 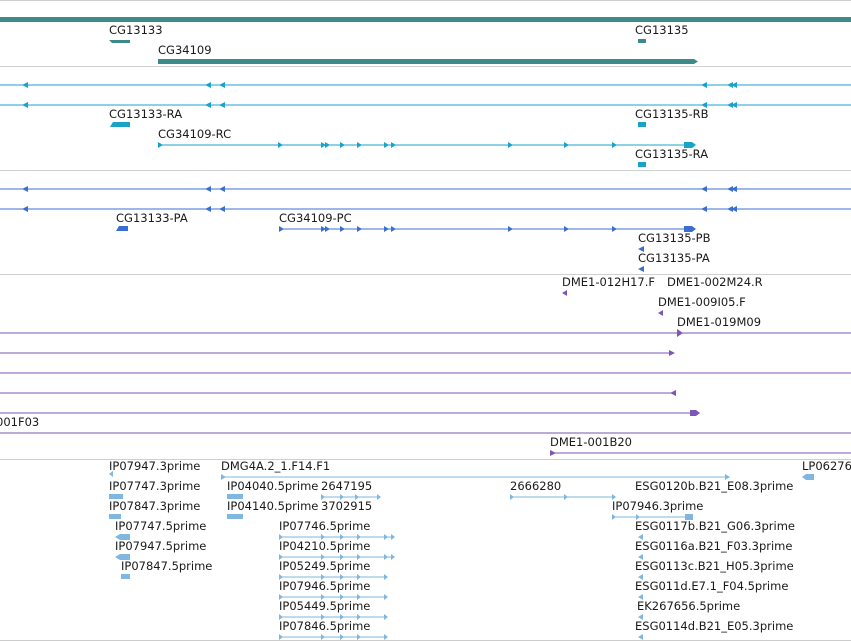 I want to click on transcript-cg34109-rc-arrows, so click(x=387, y=145).